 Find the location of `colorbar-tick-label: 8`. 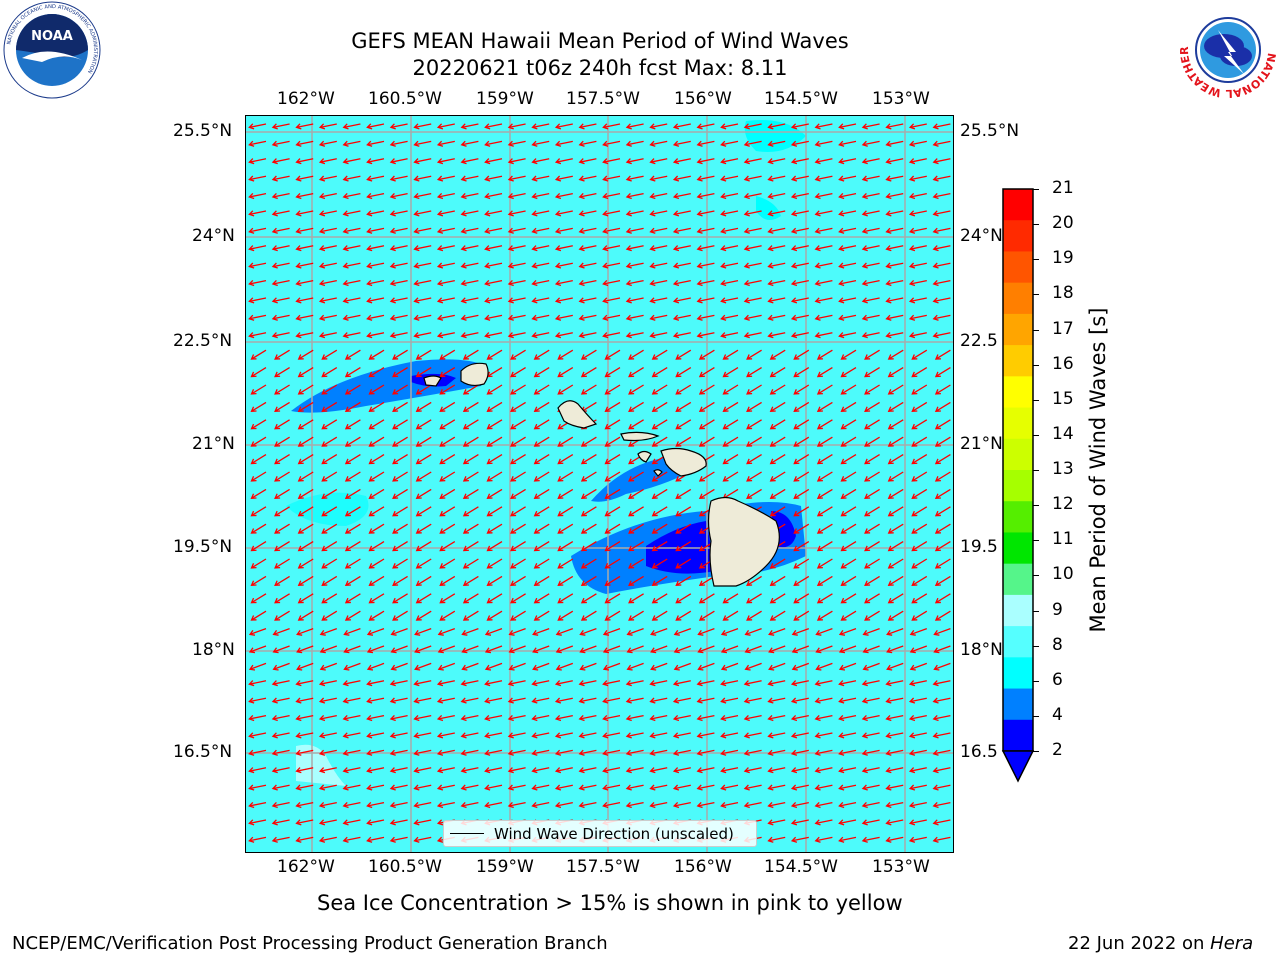

colorbar-tick-label: 8 is located at coordinates (1057, 644).